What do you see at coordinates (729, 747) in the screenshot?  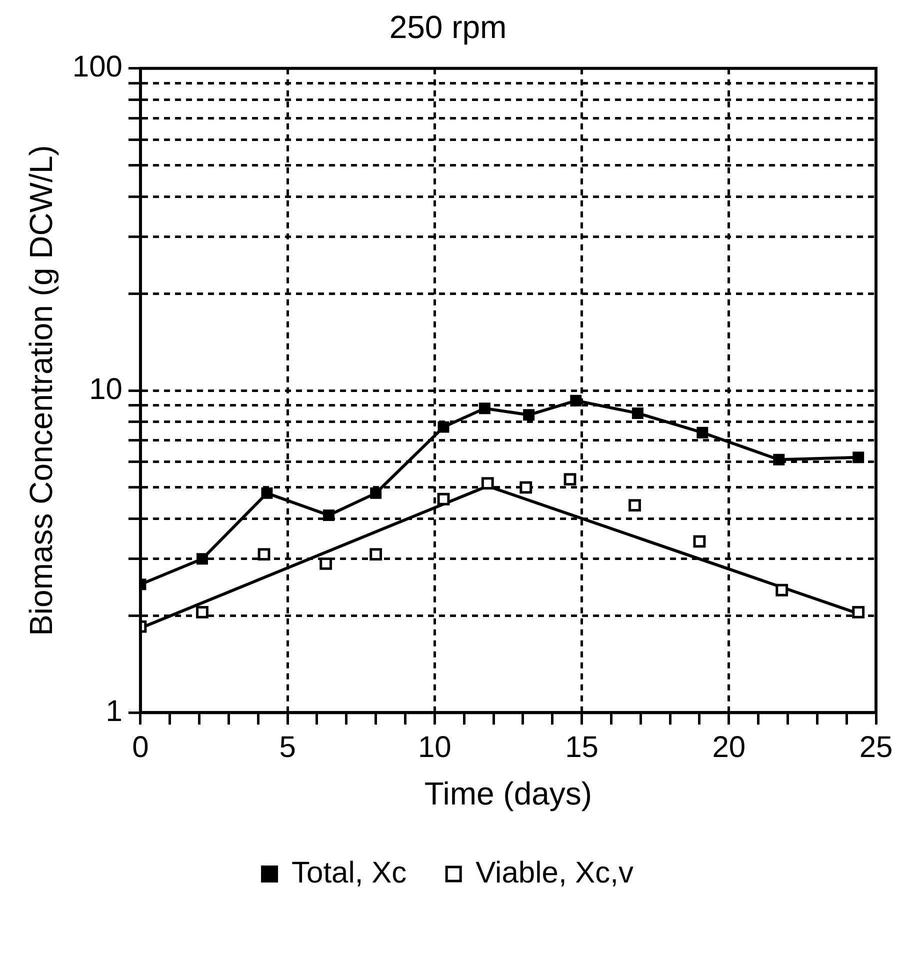 I see `x-tick-label: 20` at bounding box center [729, 747].